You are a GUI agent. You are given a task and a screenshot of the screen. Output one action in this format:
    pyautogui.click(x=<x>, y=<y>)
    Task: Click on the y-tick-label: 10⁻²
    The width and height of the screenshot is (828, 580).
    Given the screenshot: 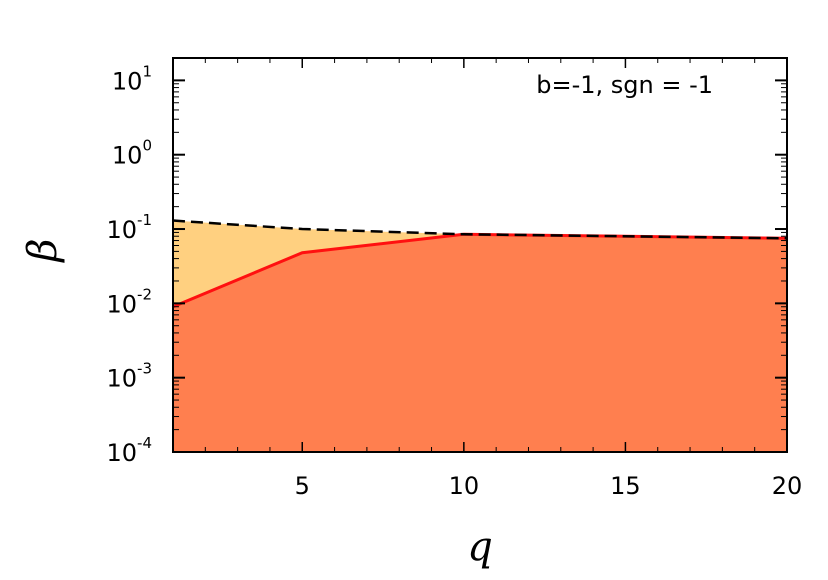 What is the action you would take?
    pyautogui.click(x=129, y=301)
    